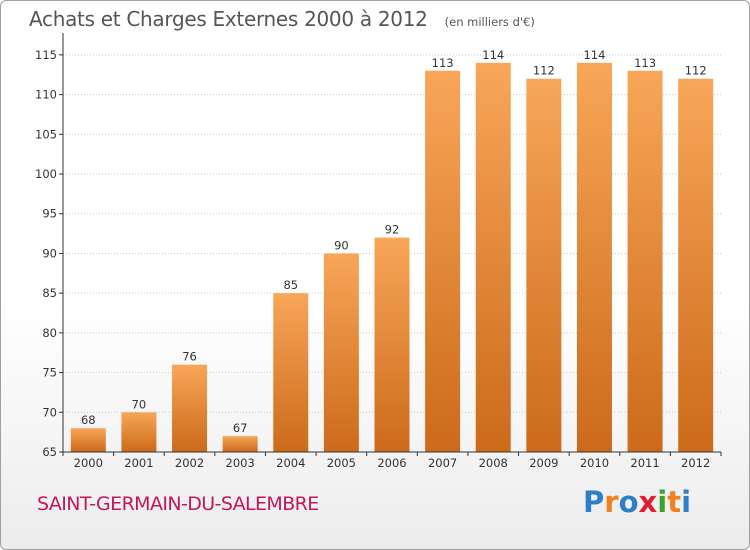  Describe the element at coordinates (88, 463) in the screenshot. I see `x-tick-label: 2000` at that location.